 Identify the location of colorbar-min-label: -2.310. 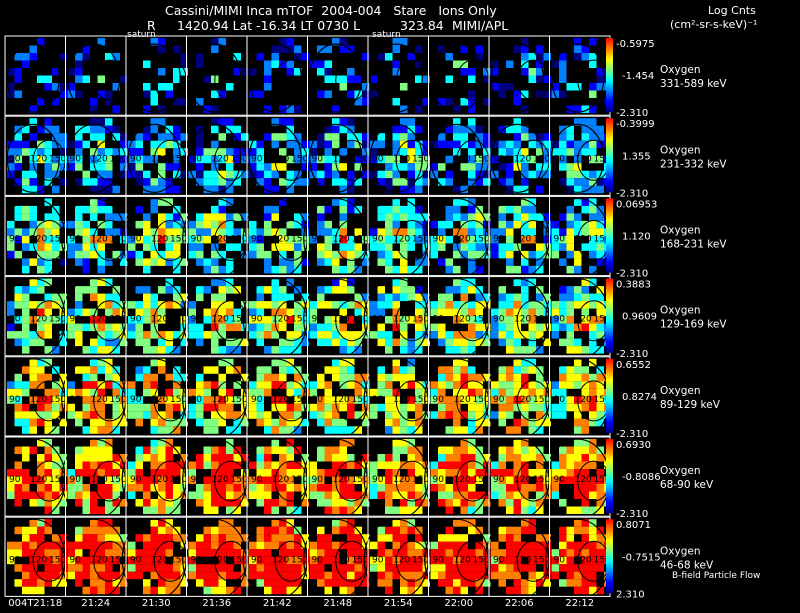
(632, 354).